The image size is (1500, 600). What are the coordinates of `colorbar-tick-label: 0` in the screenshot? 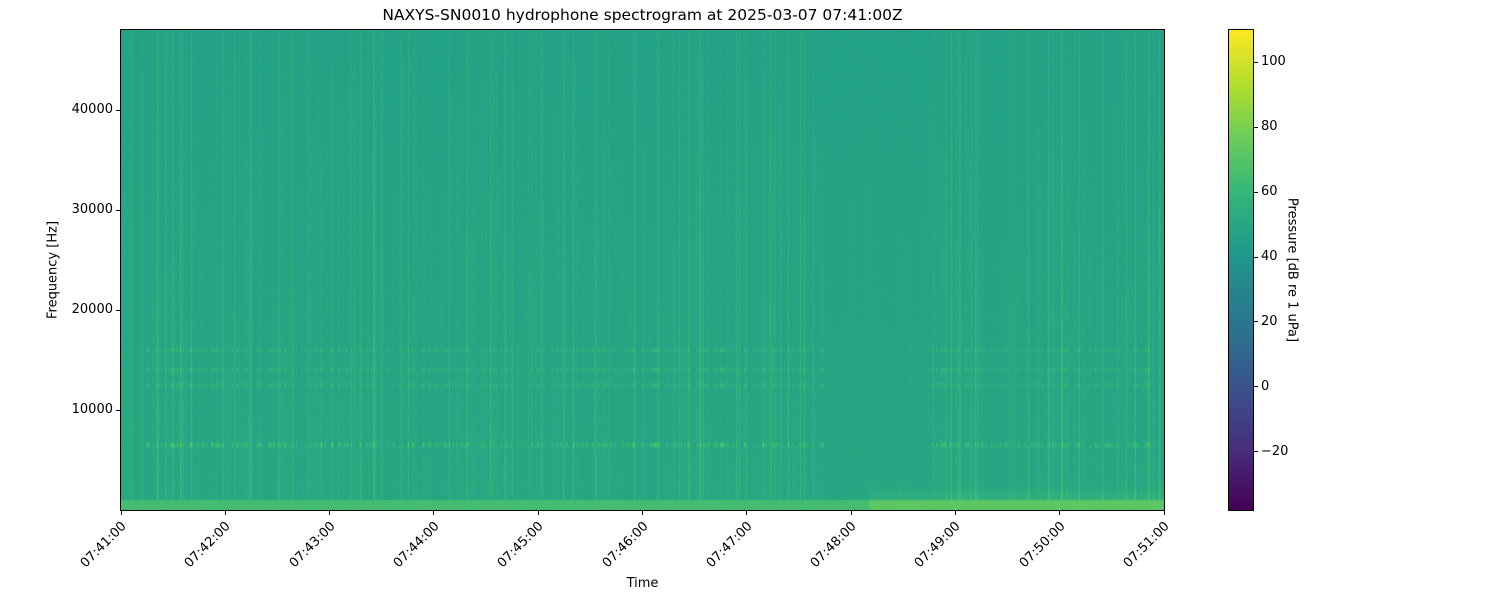 It's located at (1265, 386).